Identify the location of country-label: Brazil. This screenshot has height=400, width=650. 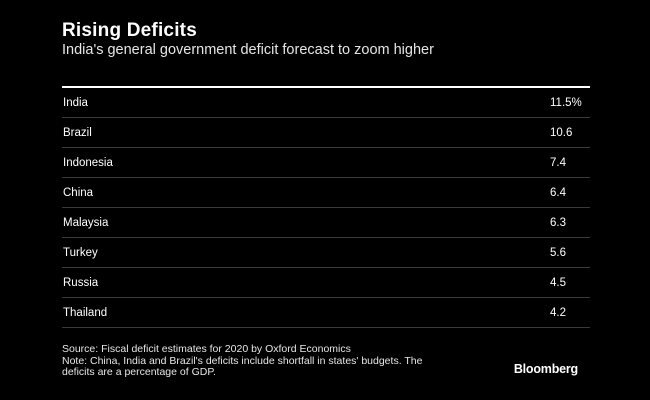
(77, 133).